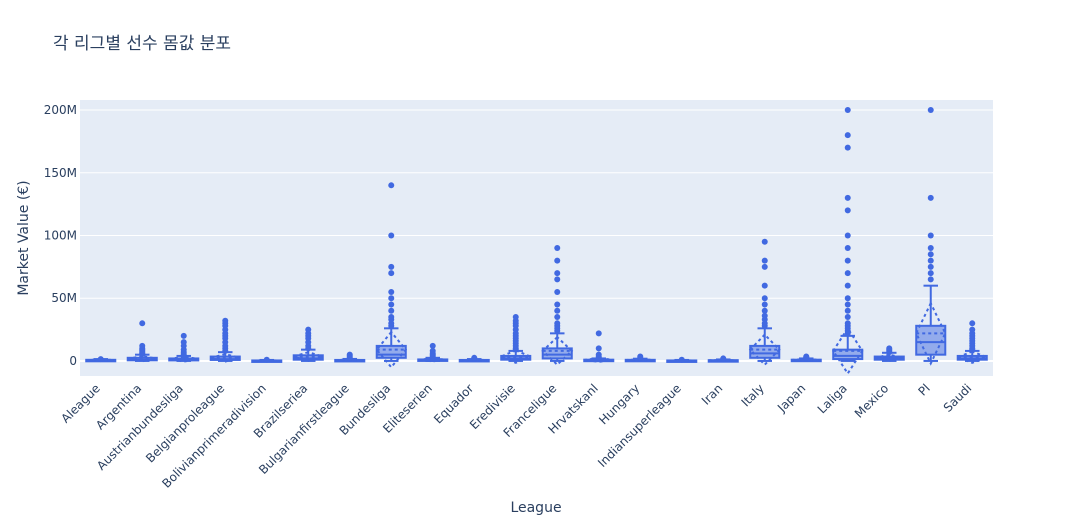 This screenshot has width=1072, height=525. What do you see at coordinates (872, 401) in the screenshot?
I see `x-tick-label: Mexico` at bounding box center [872, 401].